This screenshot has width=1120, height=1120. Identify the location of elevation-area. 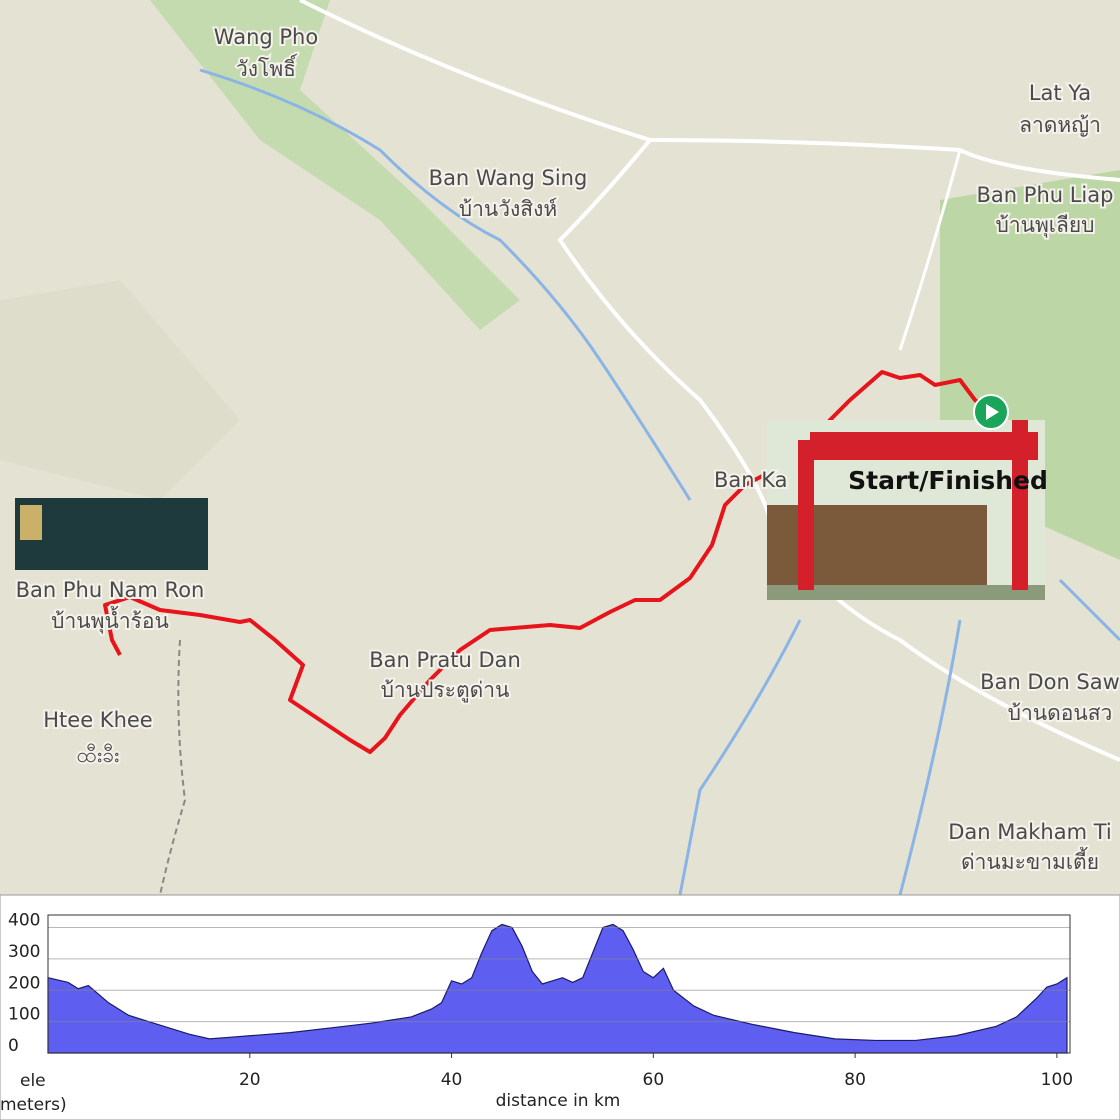
(557, 988).